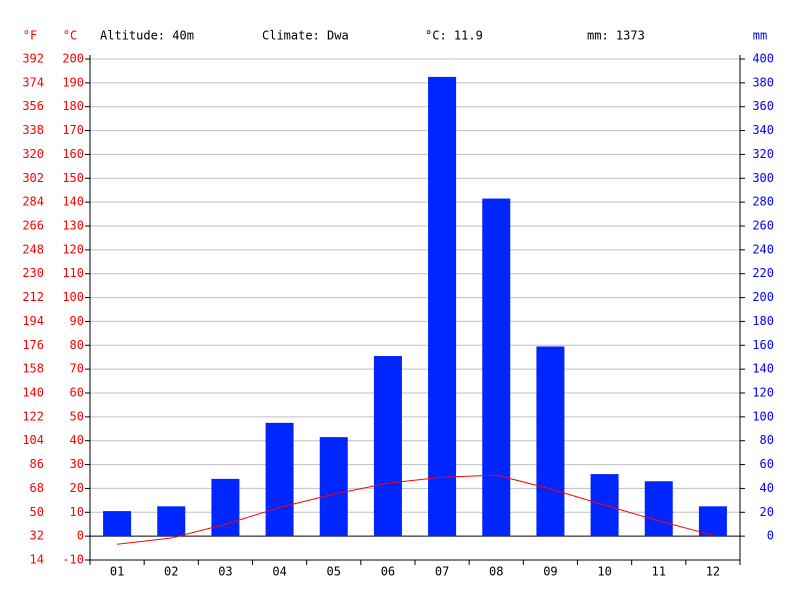 The height and width of the screenshot is (600, 800). Describe the element at coordinates (73, 59) in the screenshot. I see `y-tick-label: 200` at that location.